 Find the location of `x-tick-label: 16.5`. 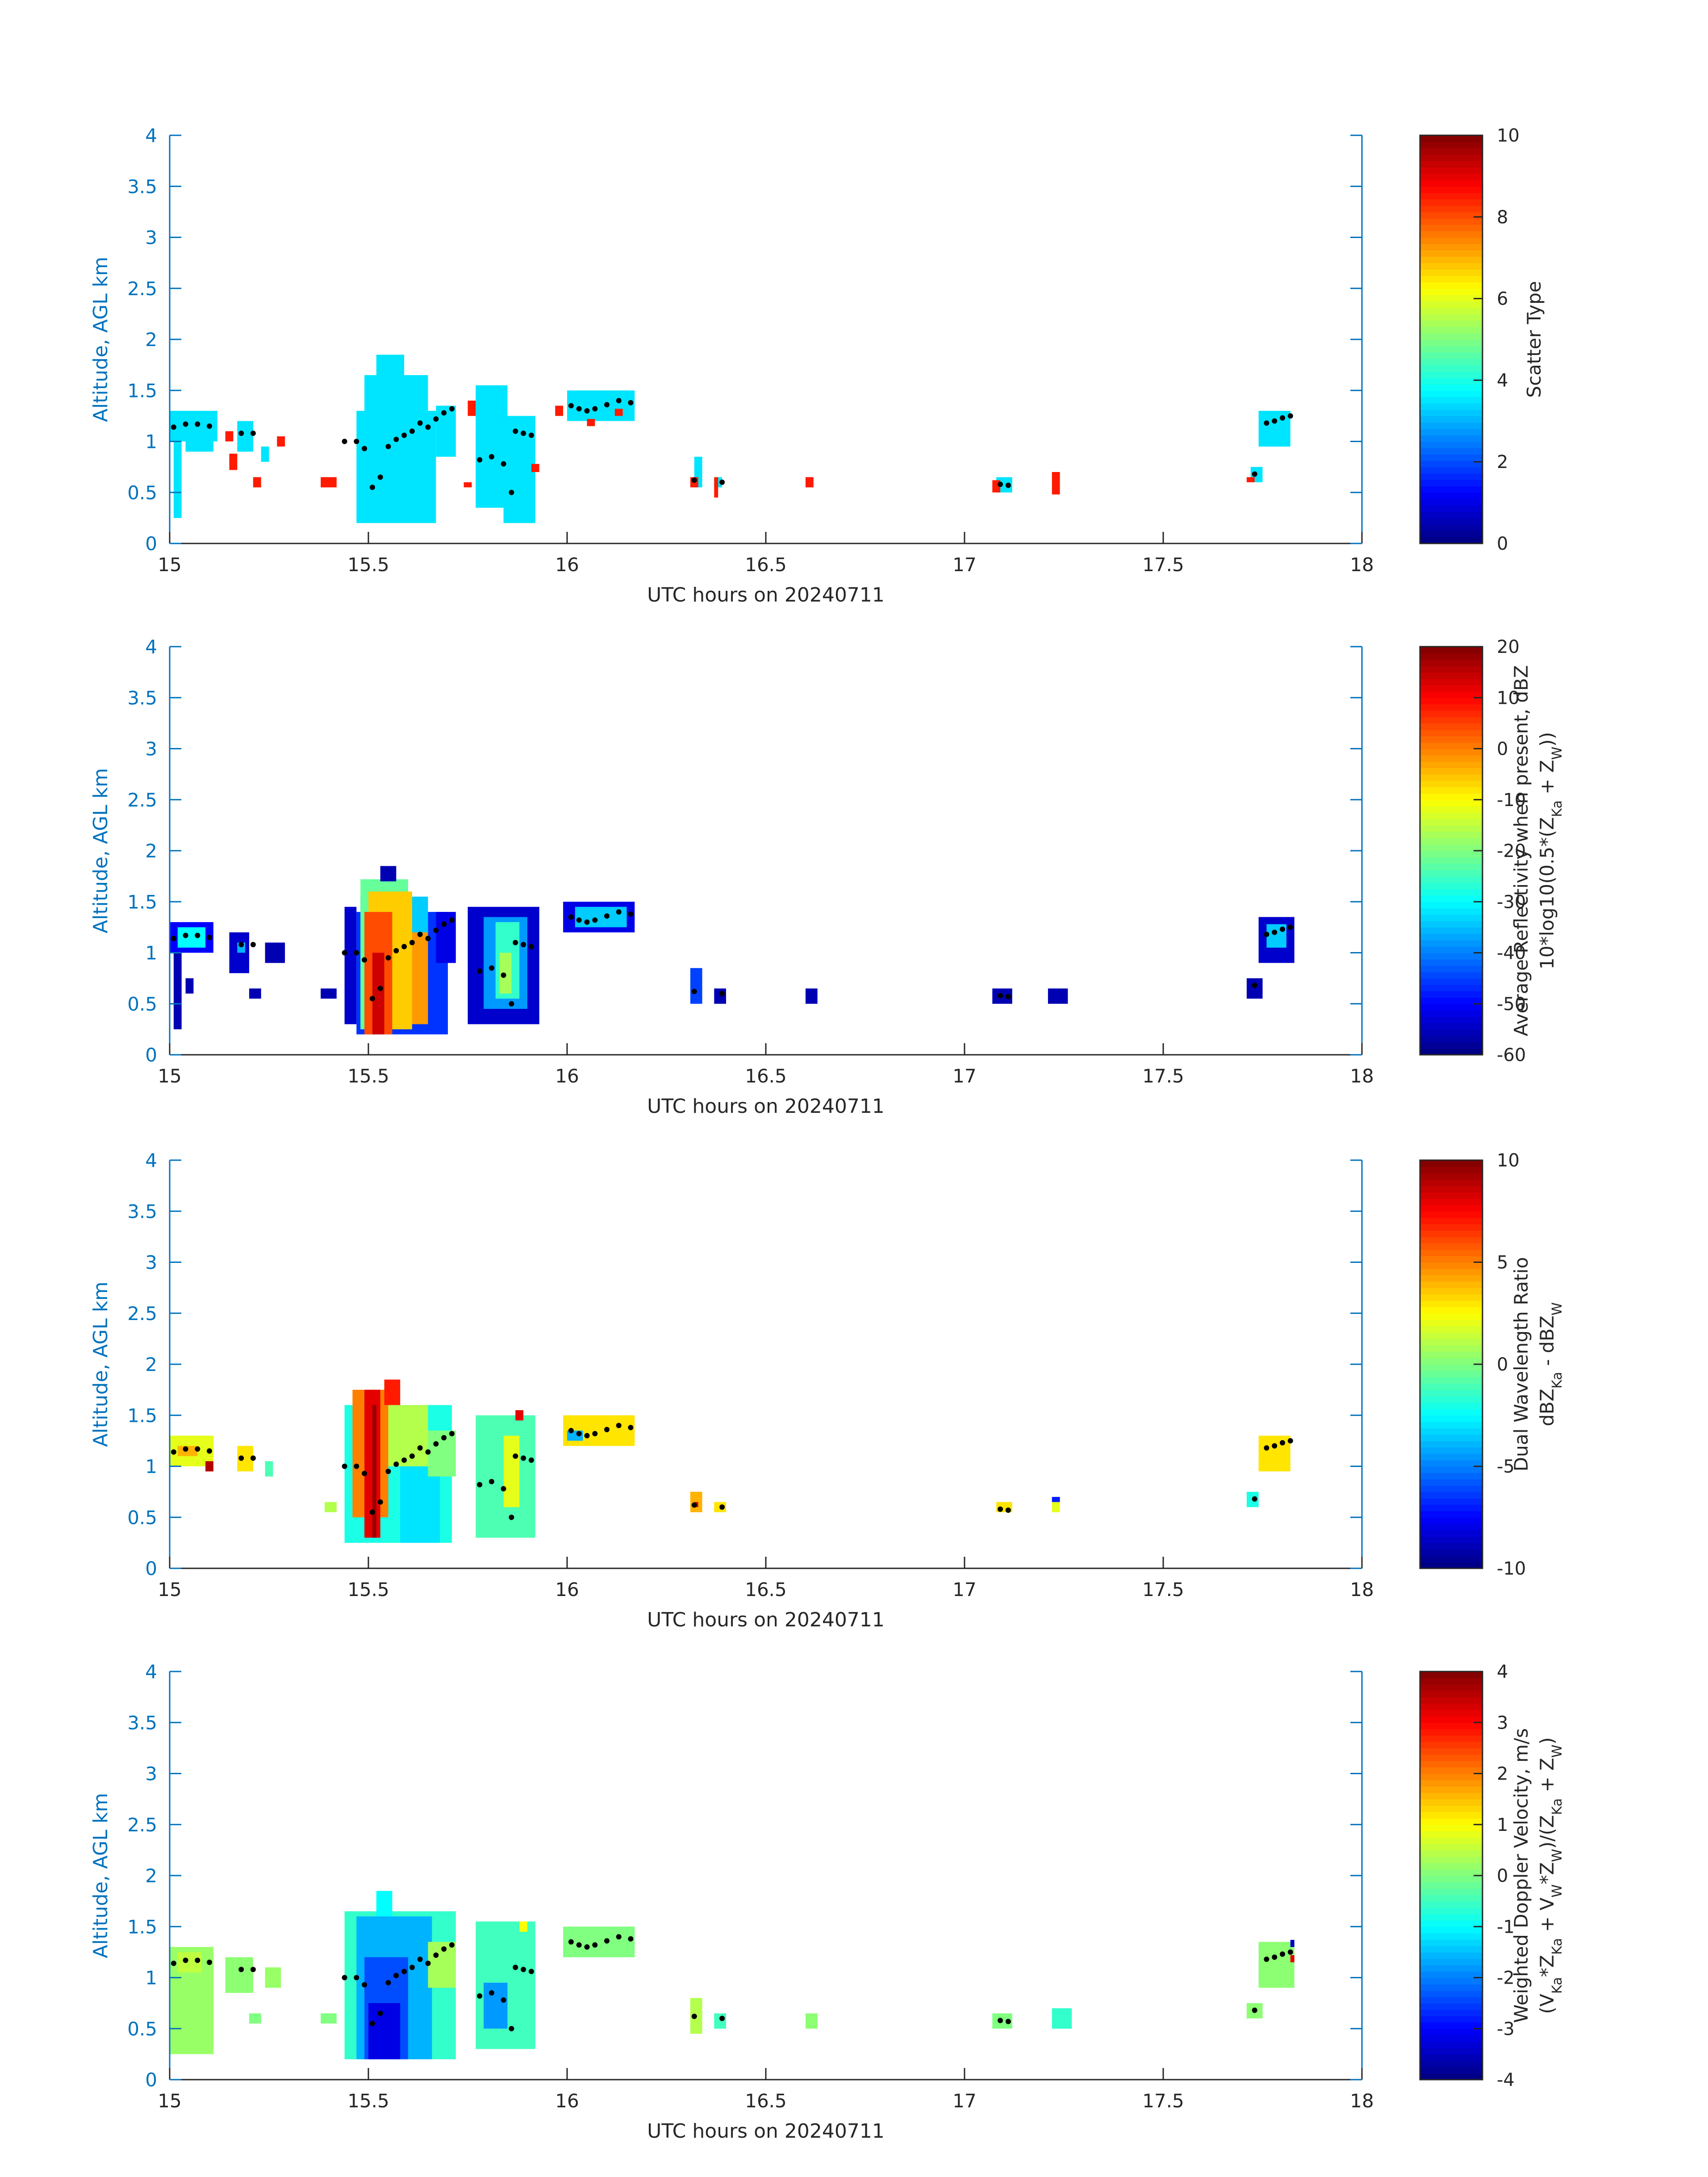

x-tick-label: 16.5 is located at coordinates (766, 1589).